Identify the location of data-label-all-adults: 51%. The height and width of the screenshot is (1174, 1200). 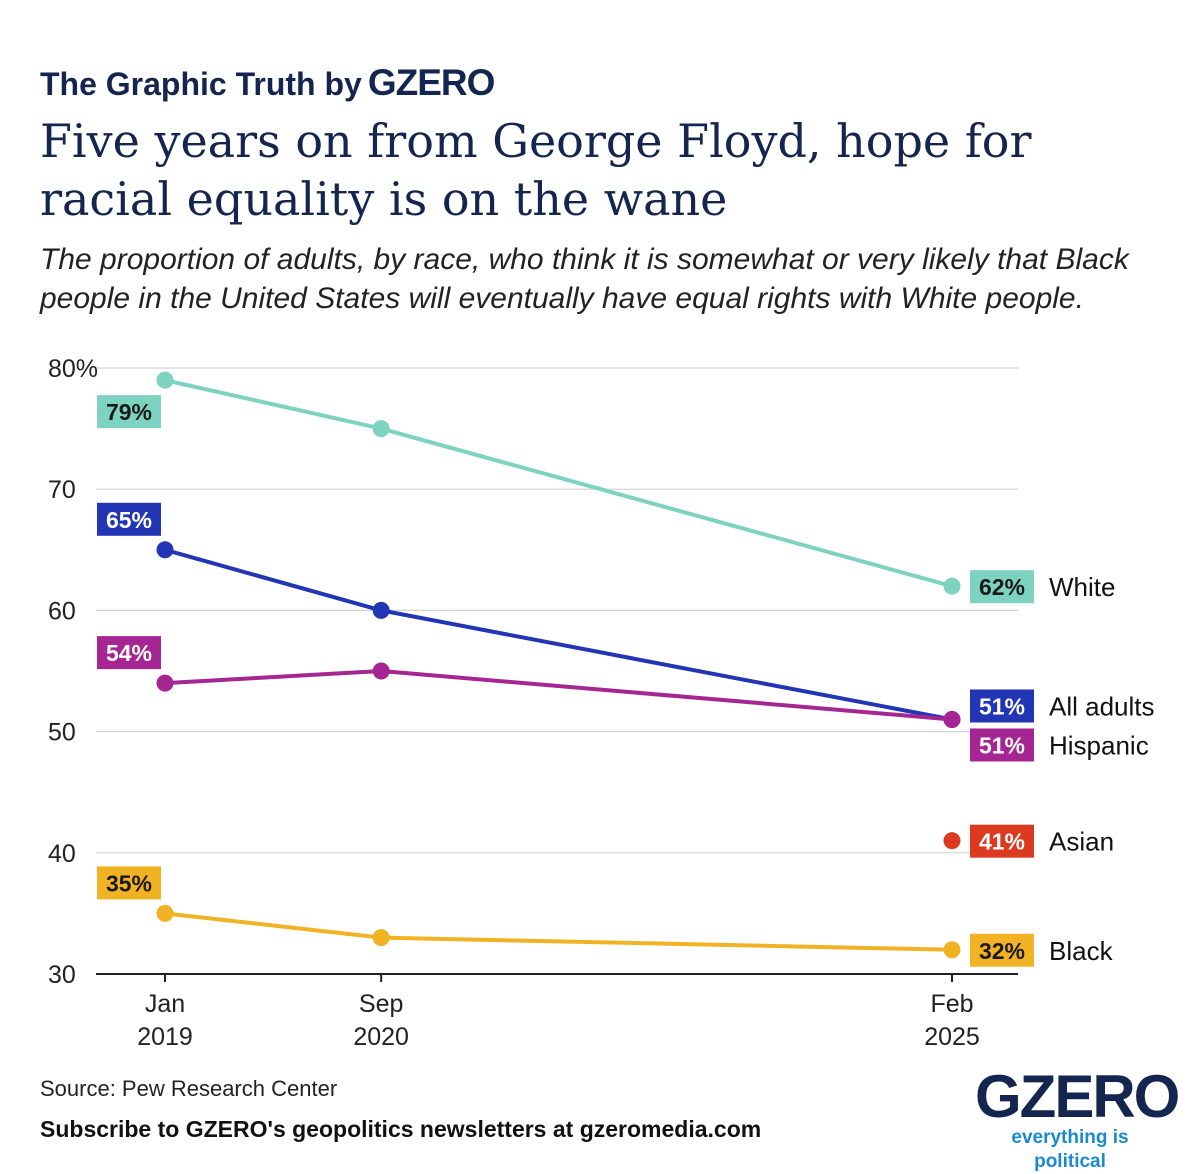
(1002, 706).